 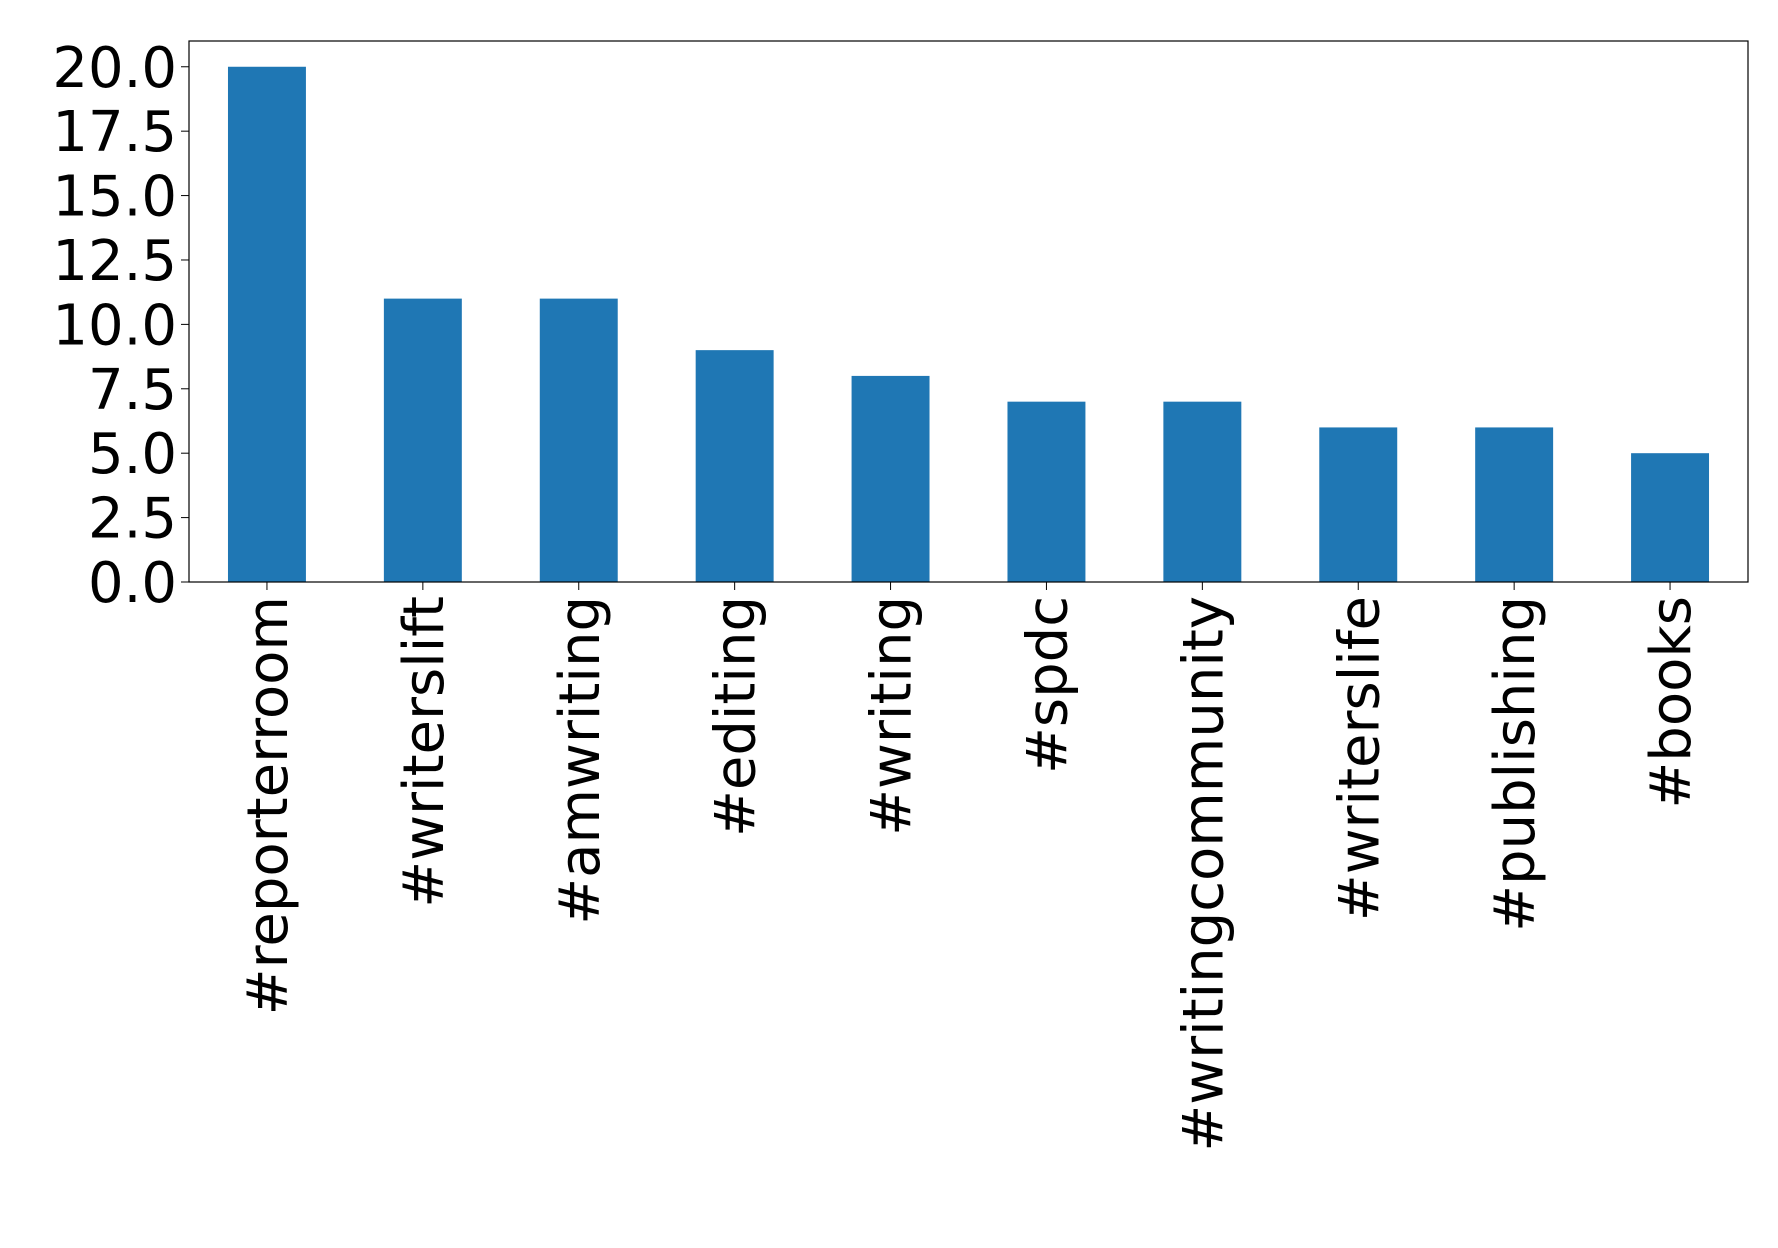 What do you see at coordinates (132, 390) in the screenshot?
I see `y-tick-label: 7.5` at bounding box center [132, 390].